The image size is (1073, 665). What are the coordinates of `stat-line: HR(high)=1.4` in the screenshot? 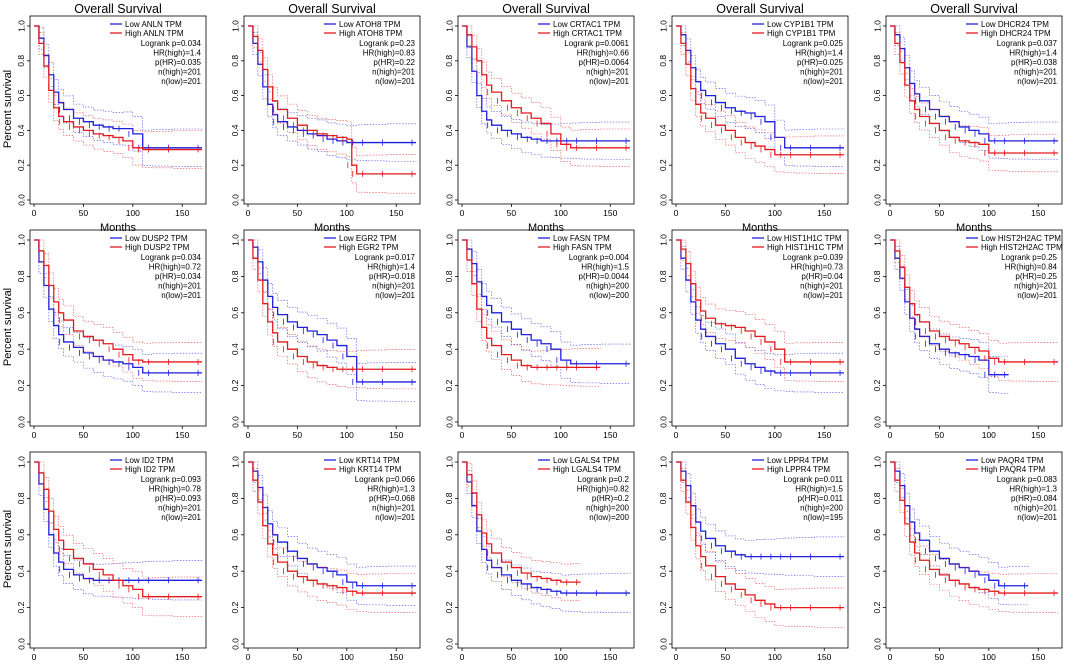 It's located at (177, 53).